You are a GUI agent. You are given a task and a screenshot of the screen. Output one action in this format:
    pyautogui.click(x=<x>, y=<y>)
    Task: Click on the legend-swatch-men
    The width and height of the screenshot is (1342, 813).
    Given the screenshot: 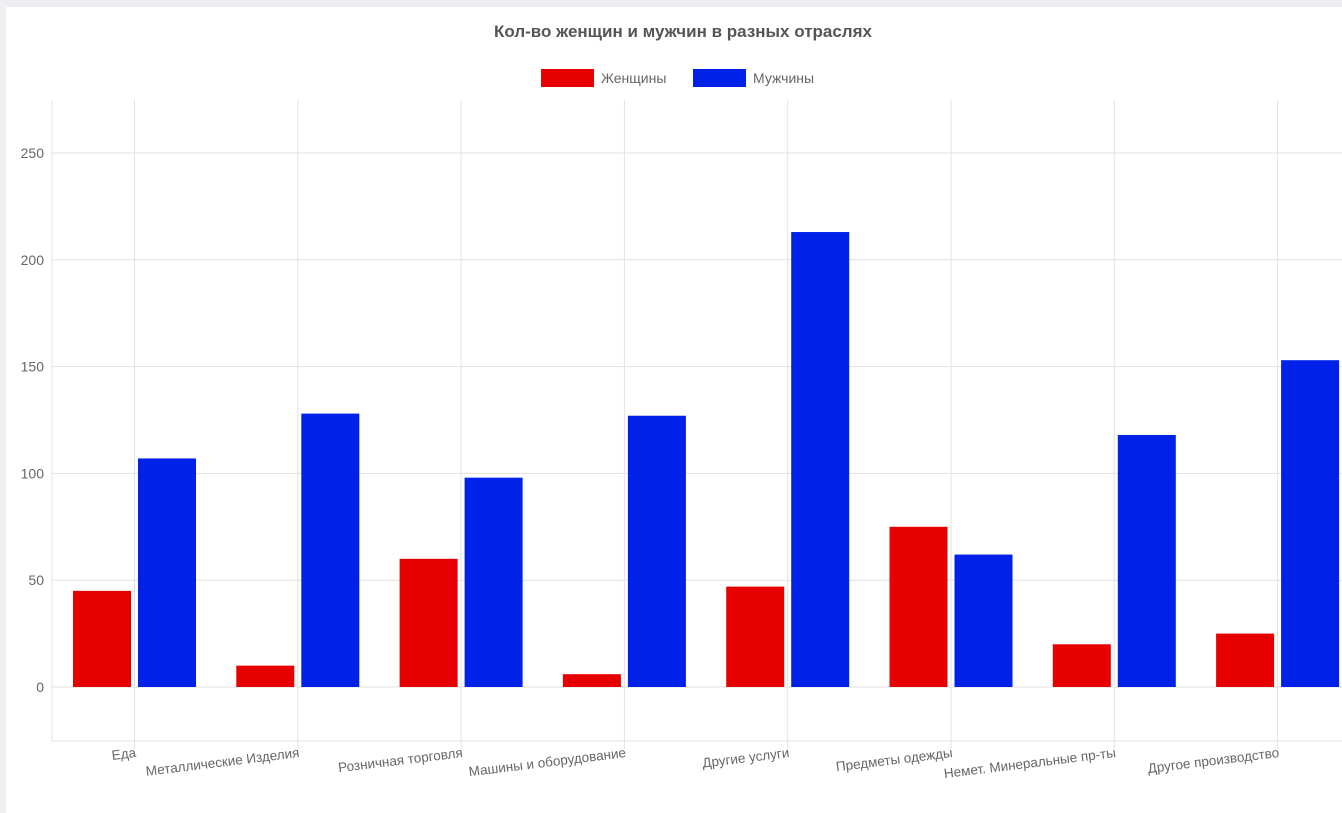 What is the action you would take?
    pyautogui.click(x=719, y=78)
    